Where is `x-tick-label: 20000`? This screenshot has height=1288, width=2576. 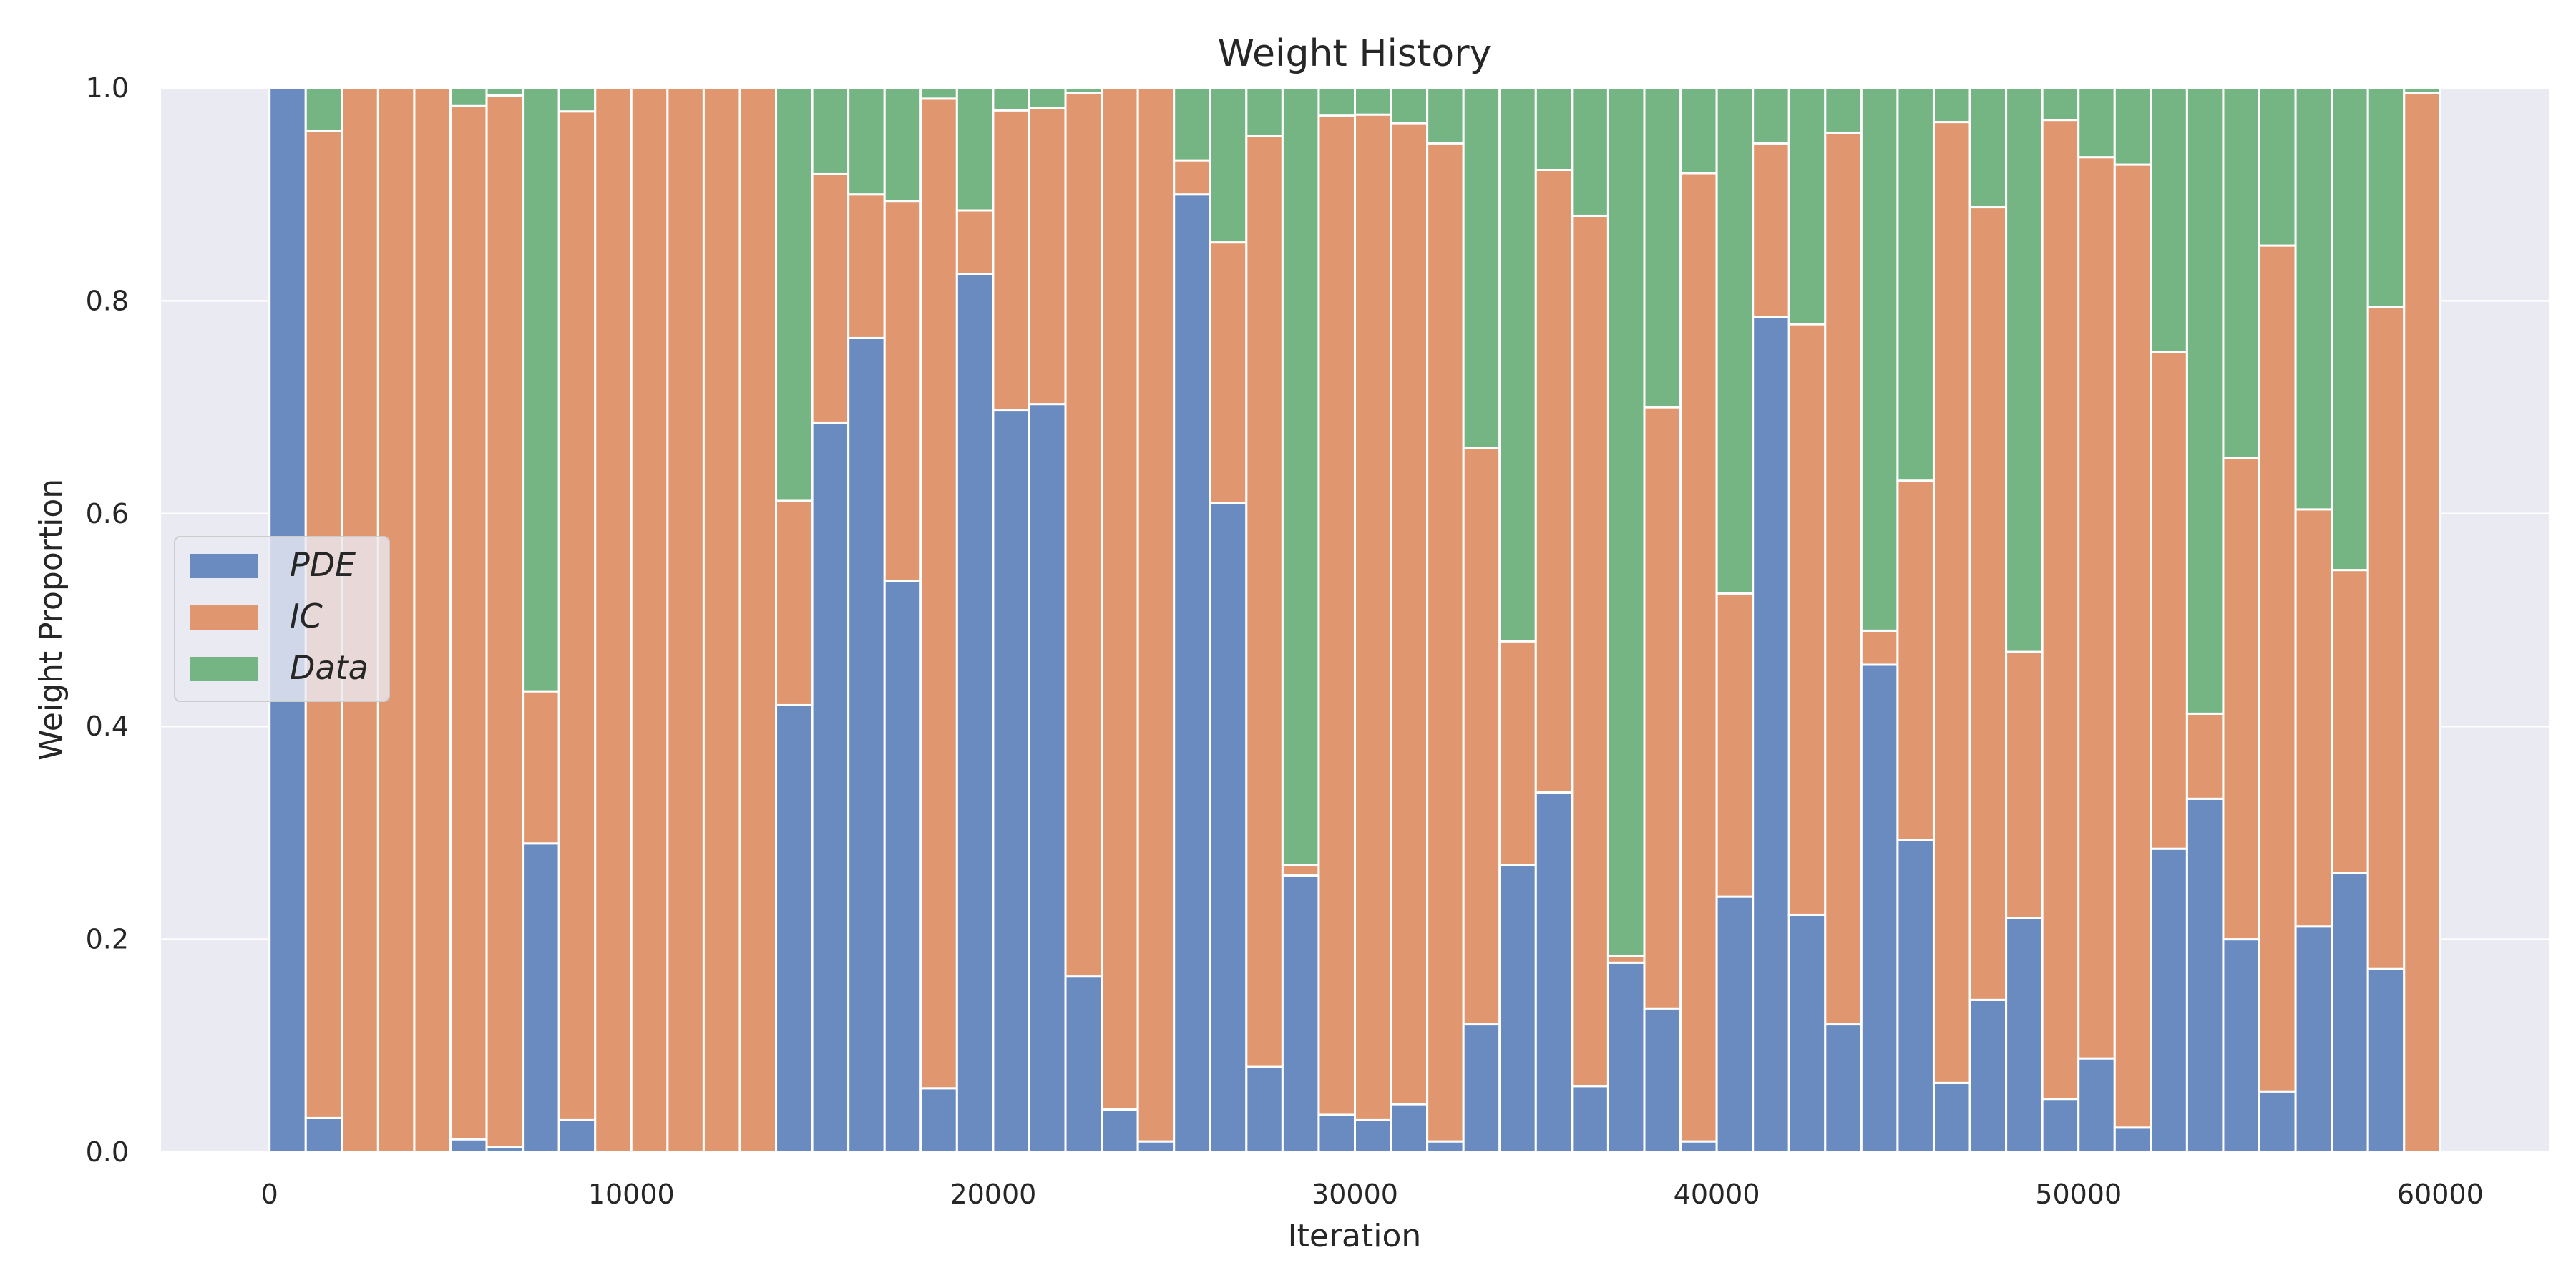
x-tick-label: 20000 is located at coordinates (993, 1194).